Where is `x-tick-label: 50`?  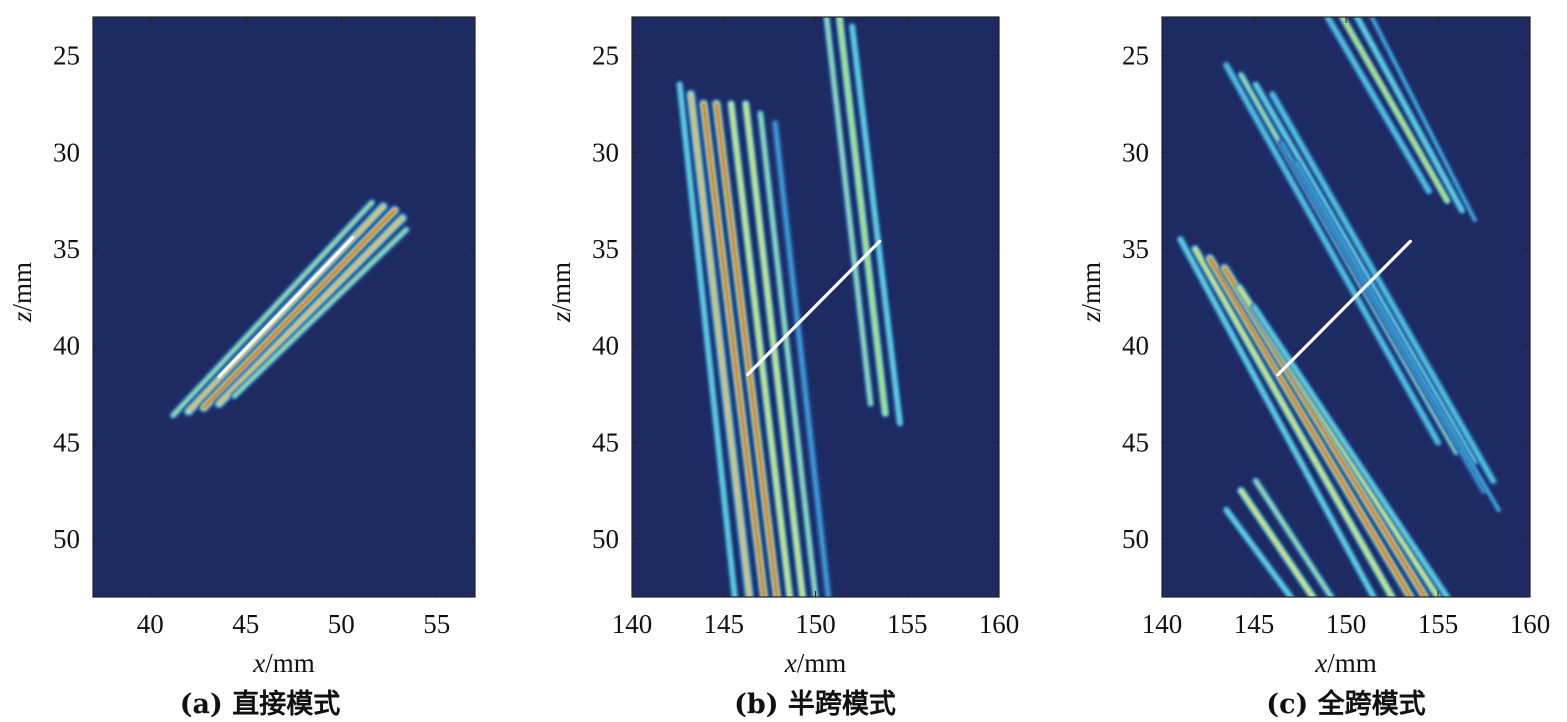 x-tick-label: 50 is located at coordinates (341, 624).